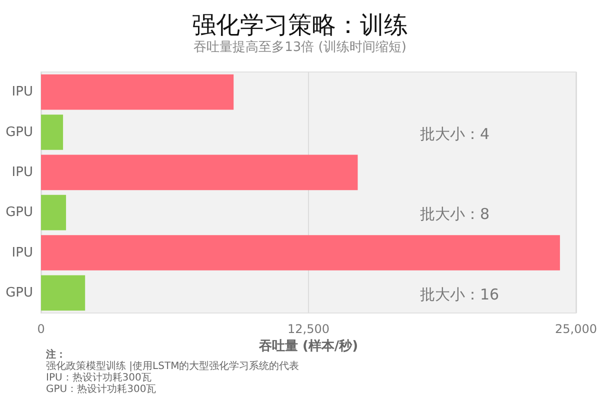 The height and width of the screenshot is (399, 600). Describe the element at coordinates (101, 389) in the screenshot. I see `text: GPU：热设计功耗300瓦` at that location.